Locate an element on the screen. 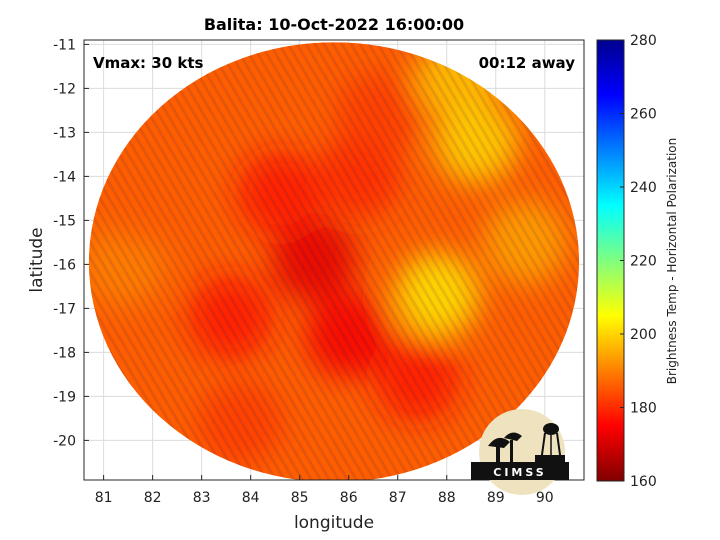 The width and height of the screenshot is (720, 540). x-ticks: 81 82 83 84 85 86 87 88 89 90 is located at coordinates (324, 490).